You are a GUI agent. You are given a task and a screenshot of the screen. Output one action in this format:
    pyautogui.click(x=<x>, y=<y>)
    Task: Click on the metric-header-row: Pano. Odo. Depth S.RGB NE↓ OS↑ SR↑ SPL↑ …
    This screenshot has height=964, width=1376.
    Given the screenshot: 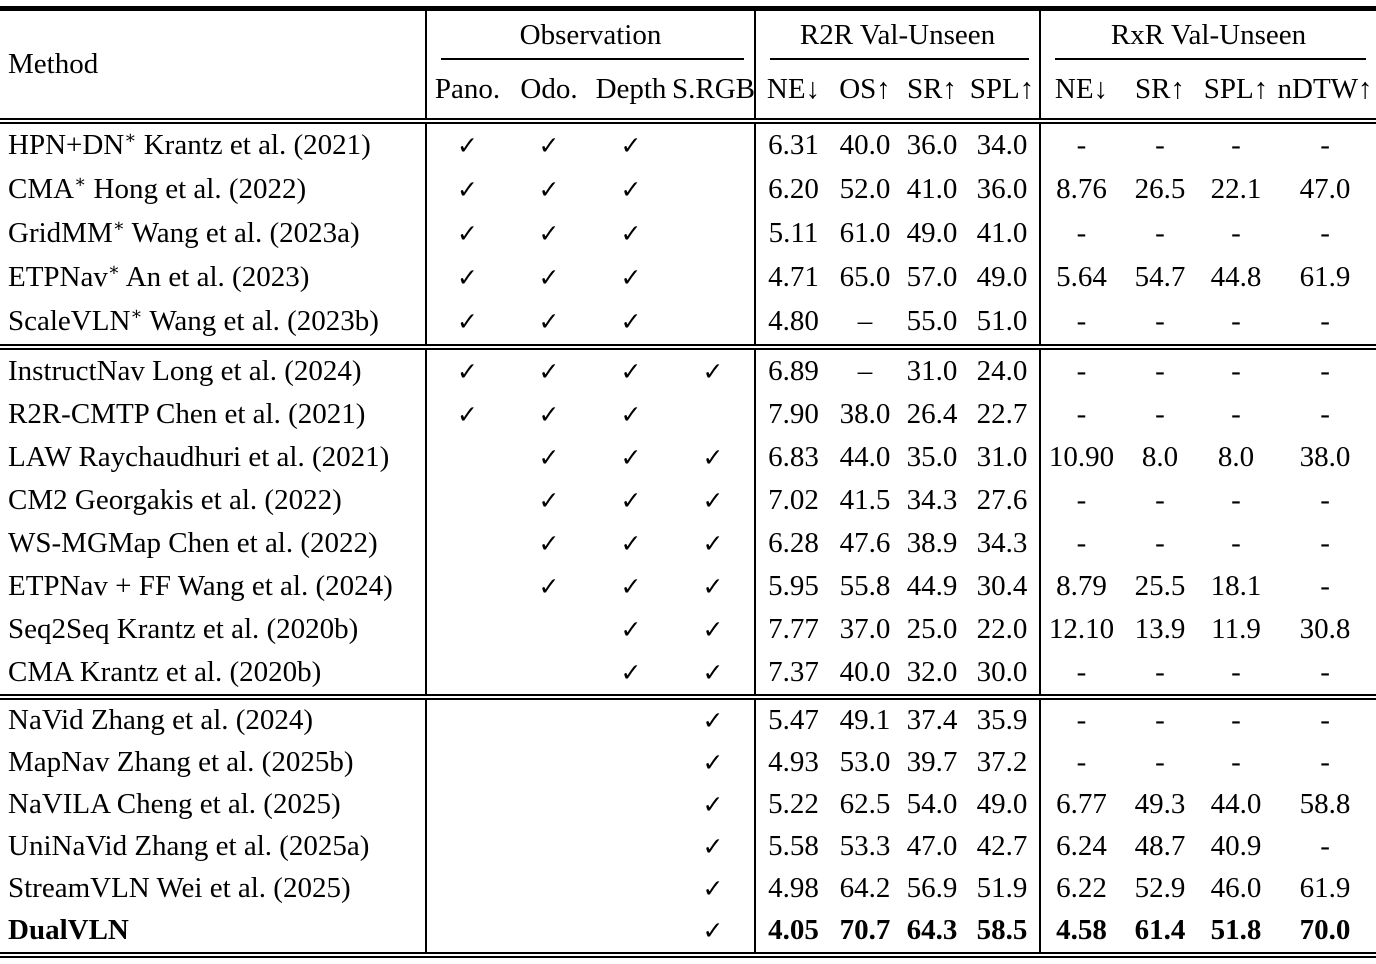 What is the action you would take?
    pyautogui.click(x=688, y=90)
    